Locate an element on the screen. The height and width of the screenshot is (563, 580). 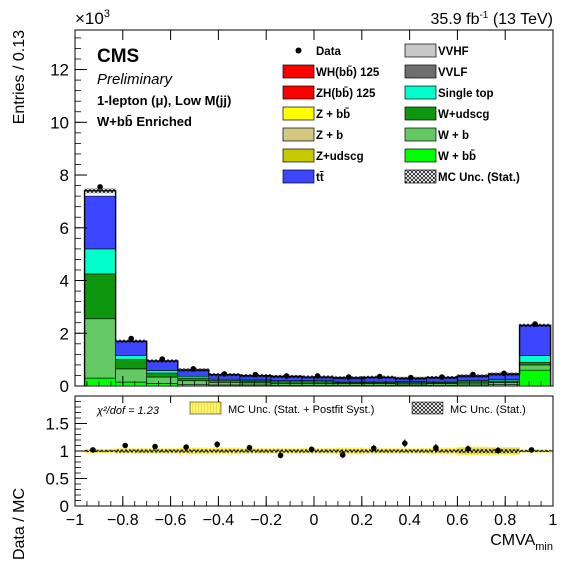
legend-label-0: Data is located at coordinates (329, 52).